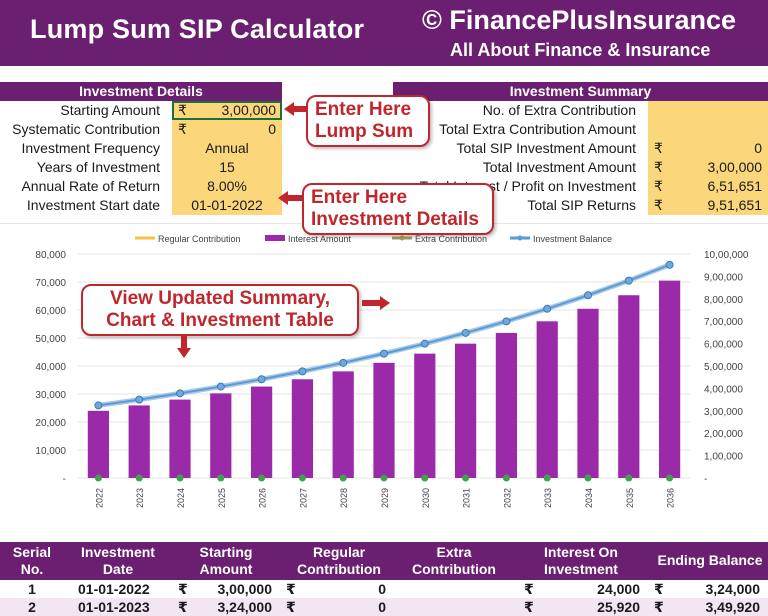 The width and height of the screenshot is (768, 616). I want to click on y-right-tick-label: 1,00,000, so click(723, 457).